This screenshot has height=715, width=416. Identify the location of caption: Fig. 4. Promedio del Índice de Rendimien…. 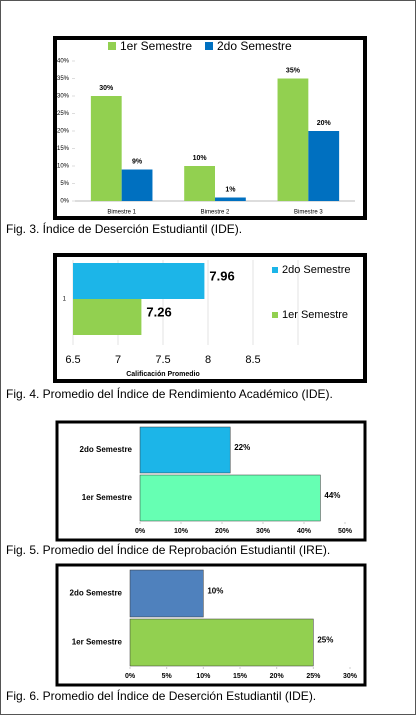
(169, 393).